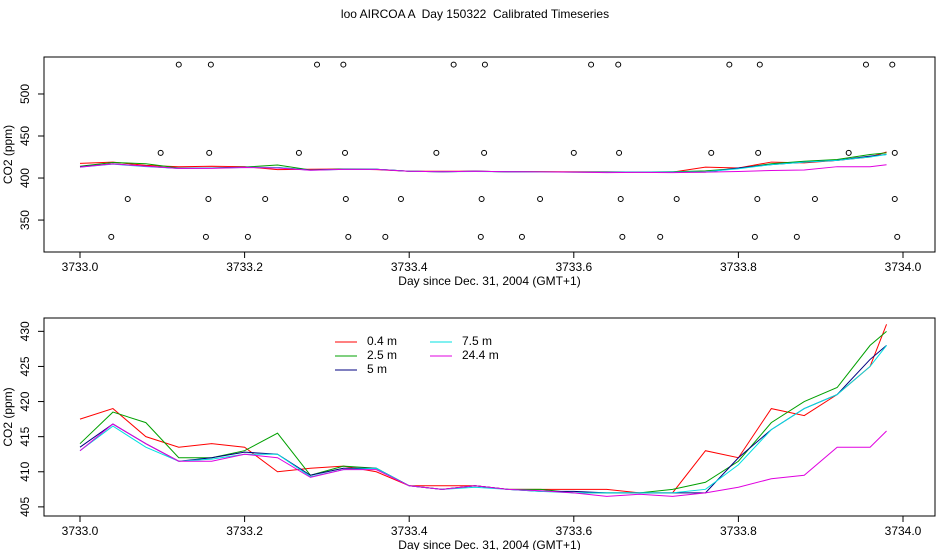 The width and height of the screenshot is (950, 550). I want to click on legend-label: 7.5 m, so click(477, 341).